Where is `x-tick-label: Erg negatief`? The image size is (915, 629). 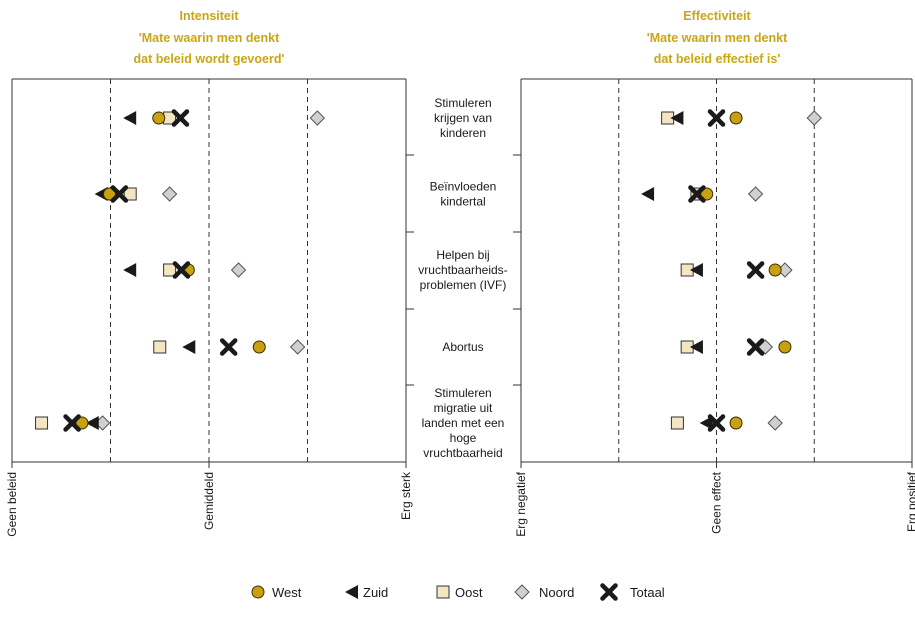 x-tick-label: Erg negatief is located at coordinates (521, 503).